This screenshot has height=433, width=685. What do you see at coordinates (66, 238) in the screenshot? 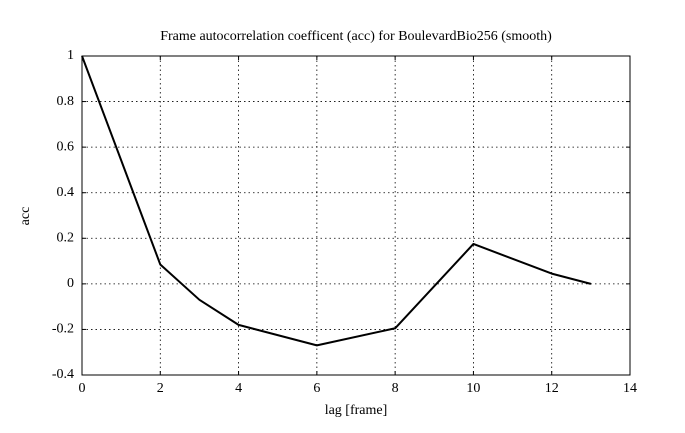
I see `y-tick-label: 0.2` at bounding box center [66, 238].